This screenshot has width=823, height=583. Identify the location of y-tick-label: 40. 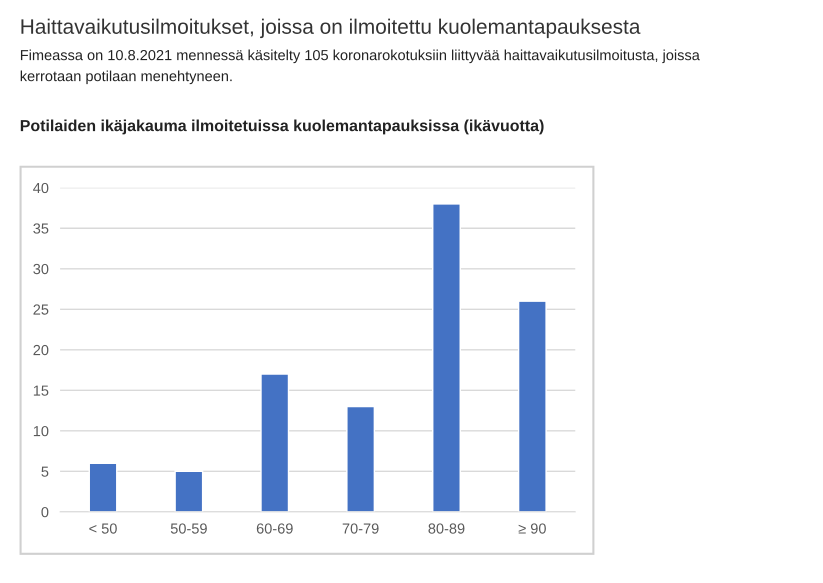
(40, 188).